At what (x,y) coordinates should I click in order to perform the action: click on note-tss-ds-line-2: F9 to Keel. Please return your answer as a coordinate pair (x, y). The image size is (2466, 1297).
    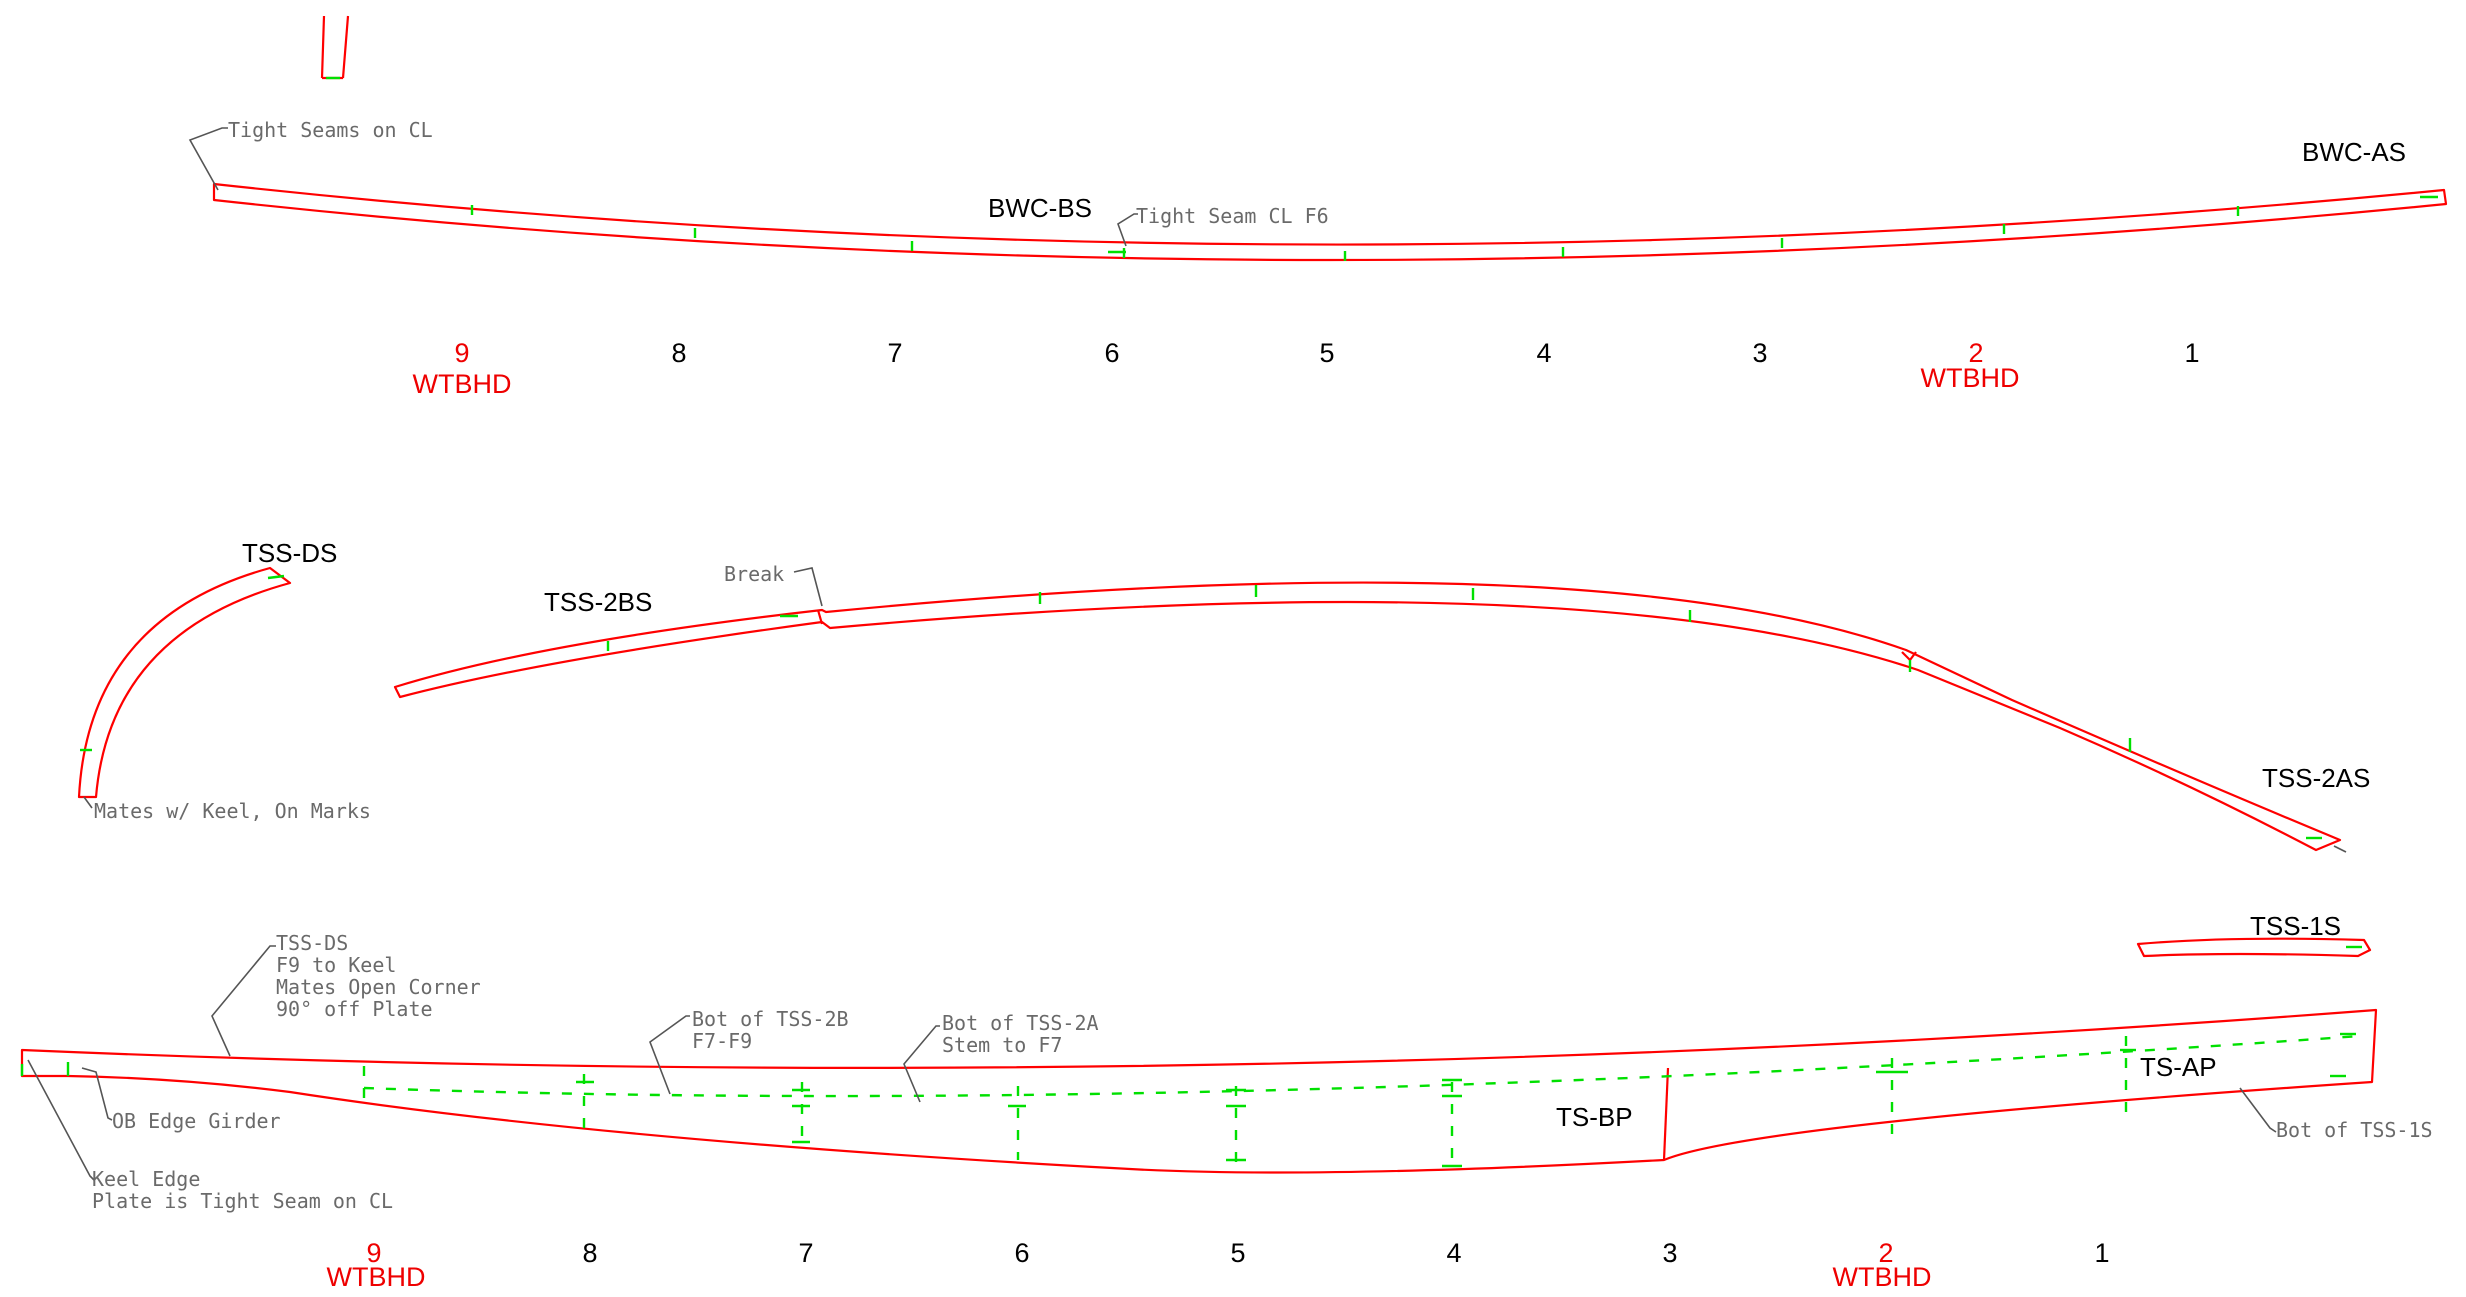
    Looking at the image, I should click on (336, 965).